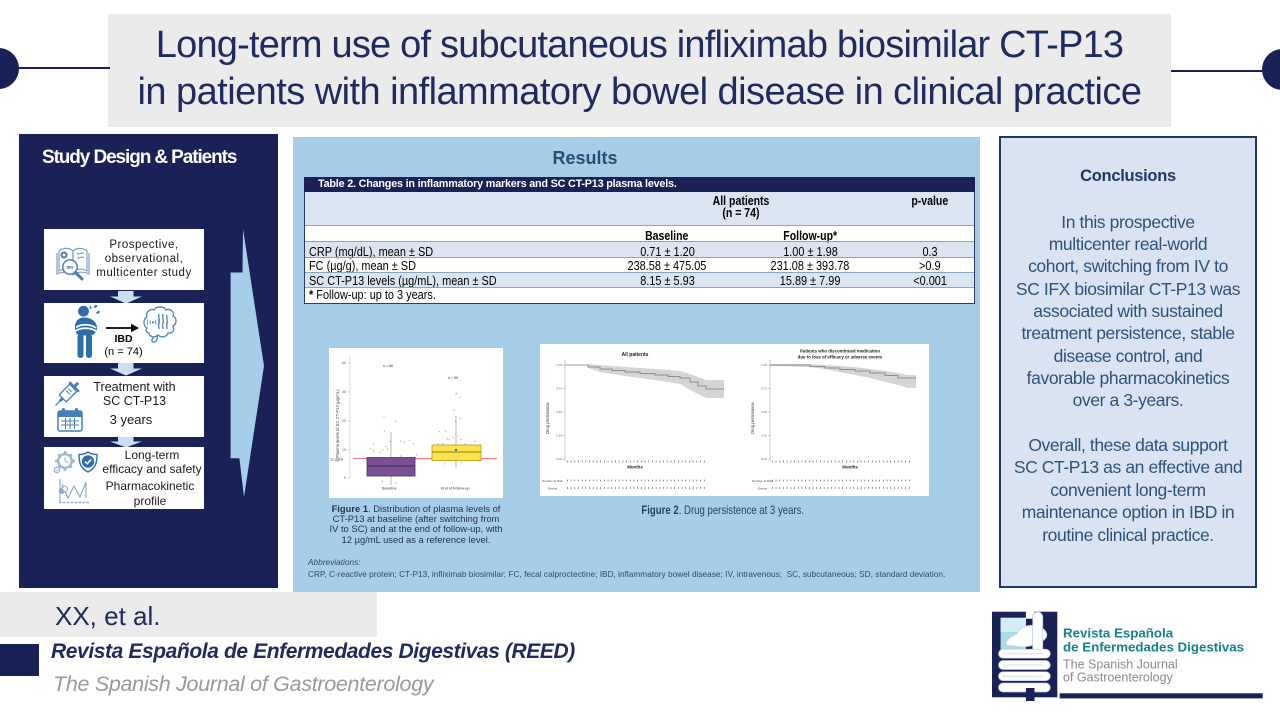  I want to click on svg-text: End of Follow-up, so click(455, 489).